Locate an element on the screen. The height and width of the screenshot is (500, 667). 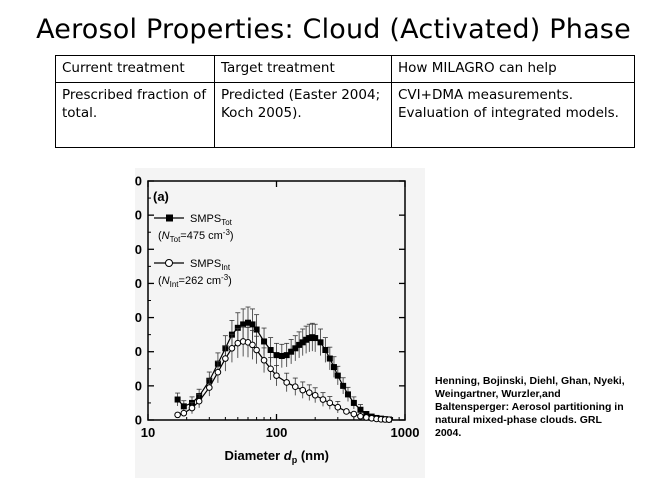
y-tick-label: 1400 is located at coordinates (138, 181).